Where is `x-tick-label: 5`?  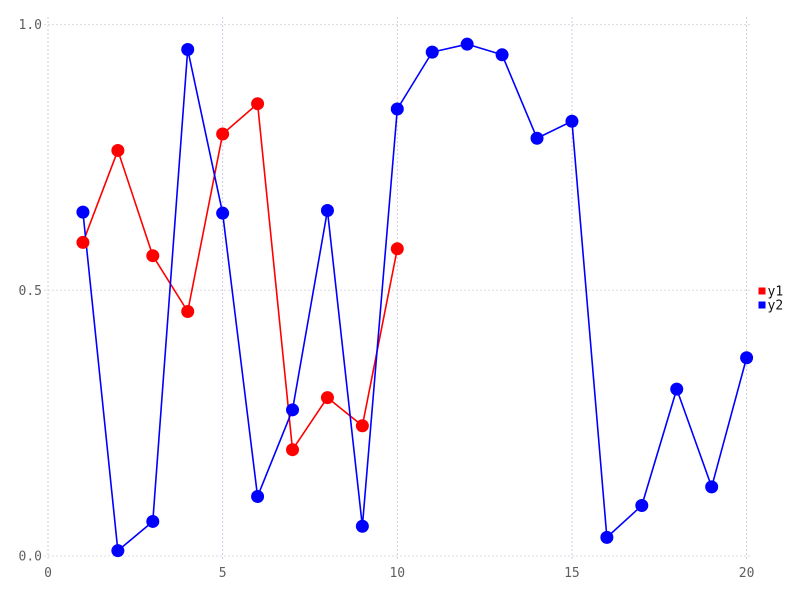
x-tick-label: 5 is located at coordinates (223, 573).